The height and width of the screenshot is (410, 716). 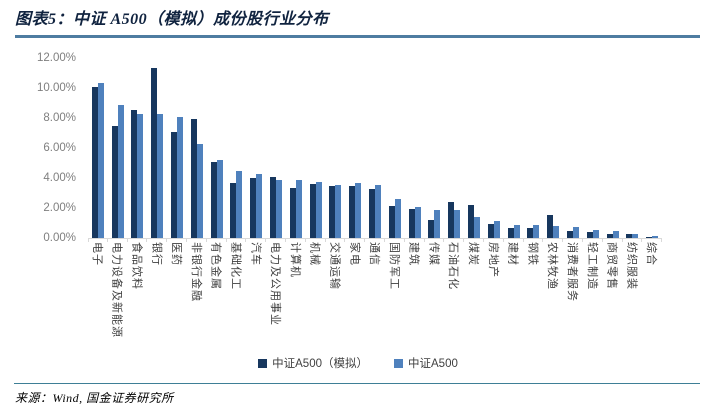 What do you see at coordinates (354, 254) in the screenshot?
I see `category-label: 家电` at bounding box center [354, 254].